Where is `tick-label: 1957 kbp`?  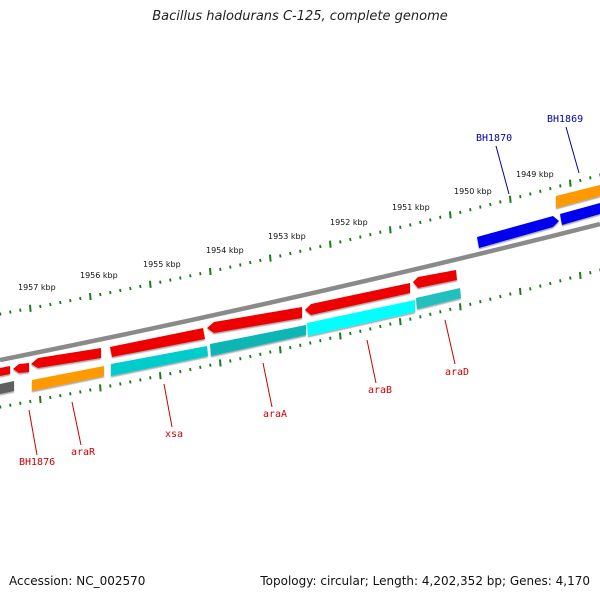
tick-label: 1957 kbp is located at coordinates (37, 287).